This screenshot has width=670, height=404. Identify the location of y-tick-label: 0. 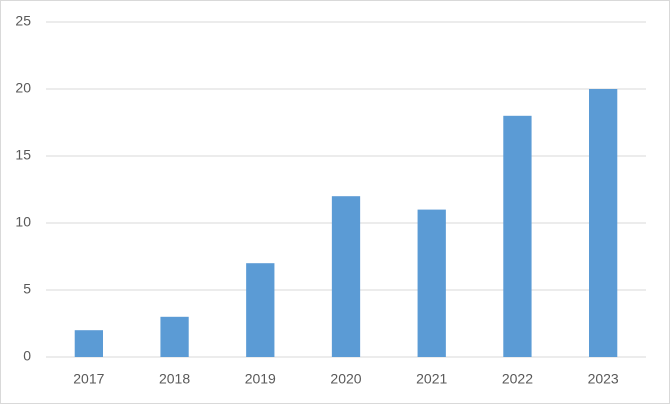
(27, 356).